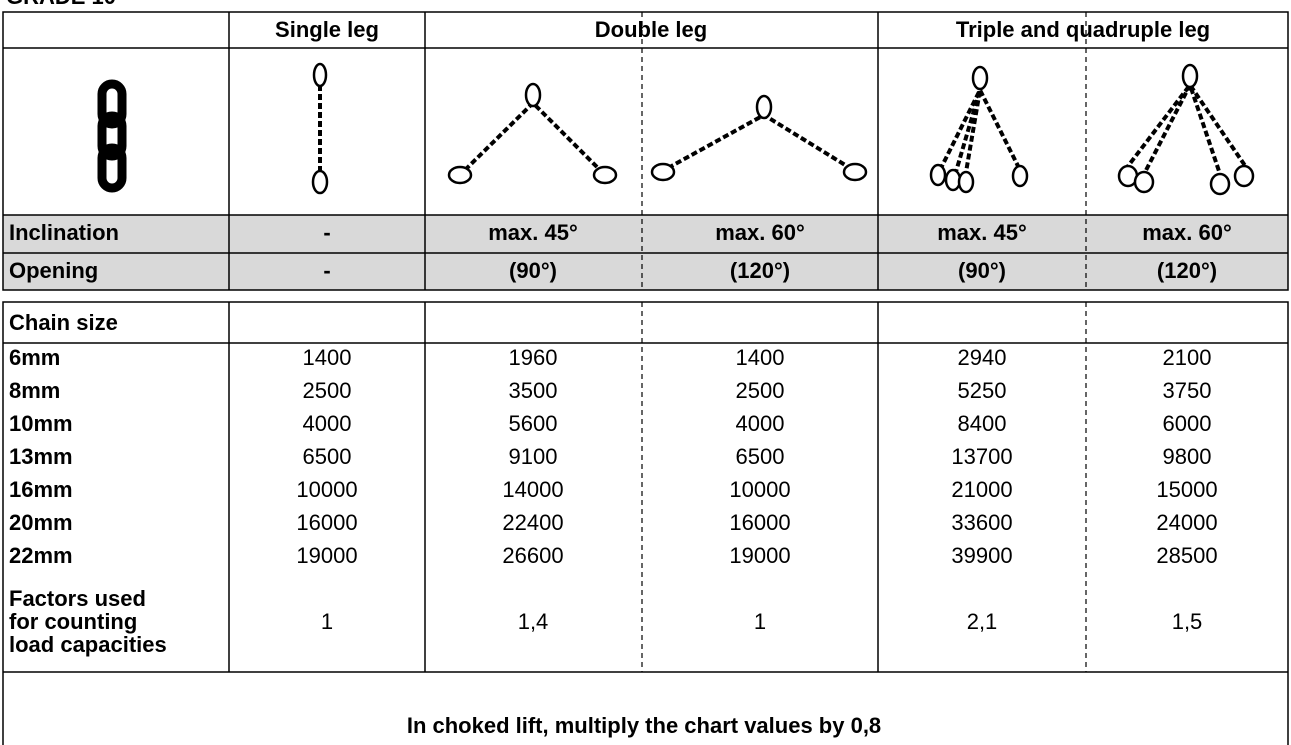 This screenshot has width=1291, height=745. Describe the element at coordinates (41, 423) in the screenshot. I see `chain-size: 10mm` at that location.